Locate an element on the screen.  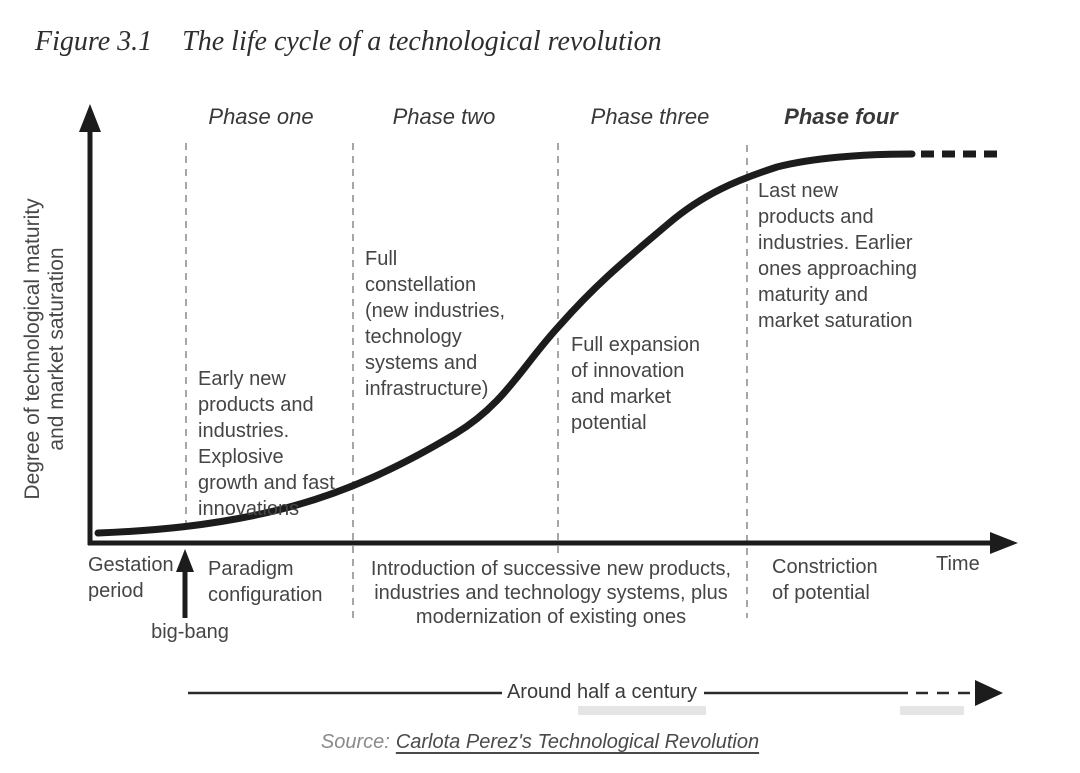
timeline-arrowhead-icon is located at coordinates (989, 693).